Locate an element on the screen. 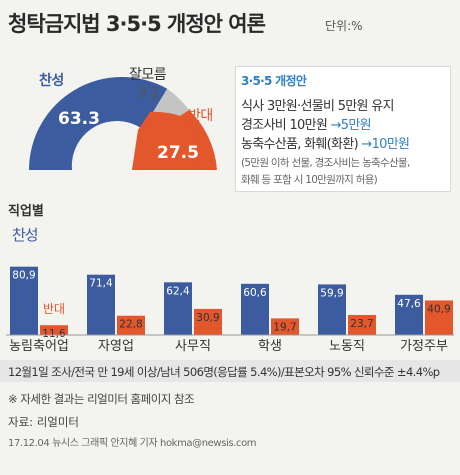 Image resolution: width=460 pixels, height=475 pixels. bar-value-label: 30,9 is located at coordinates (207, 318).